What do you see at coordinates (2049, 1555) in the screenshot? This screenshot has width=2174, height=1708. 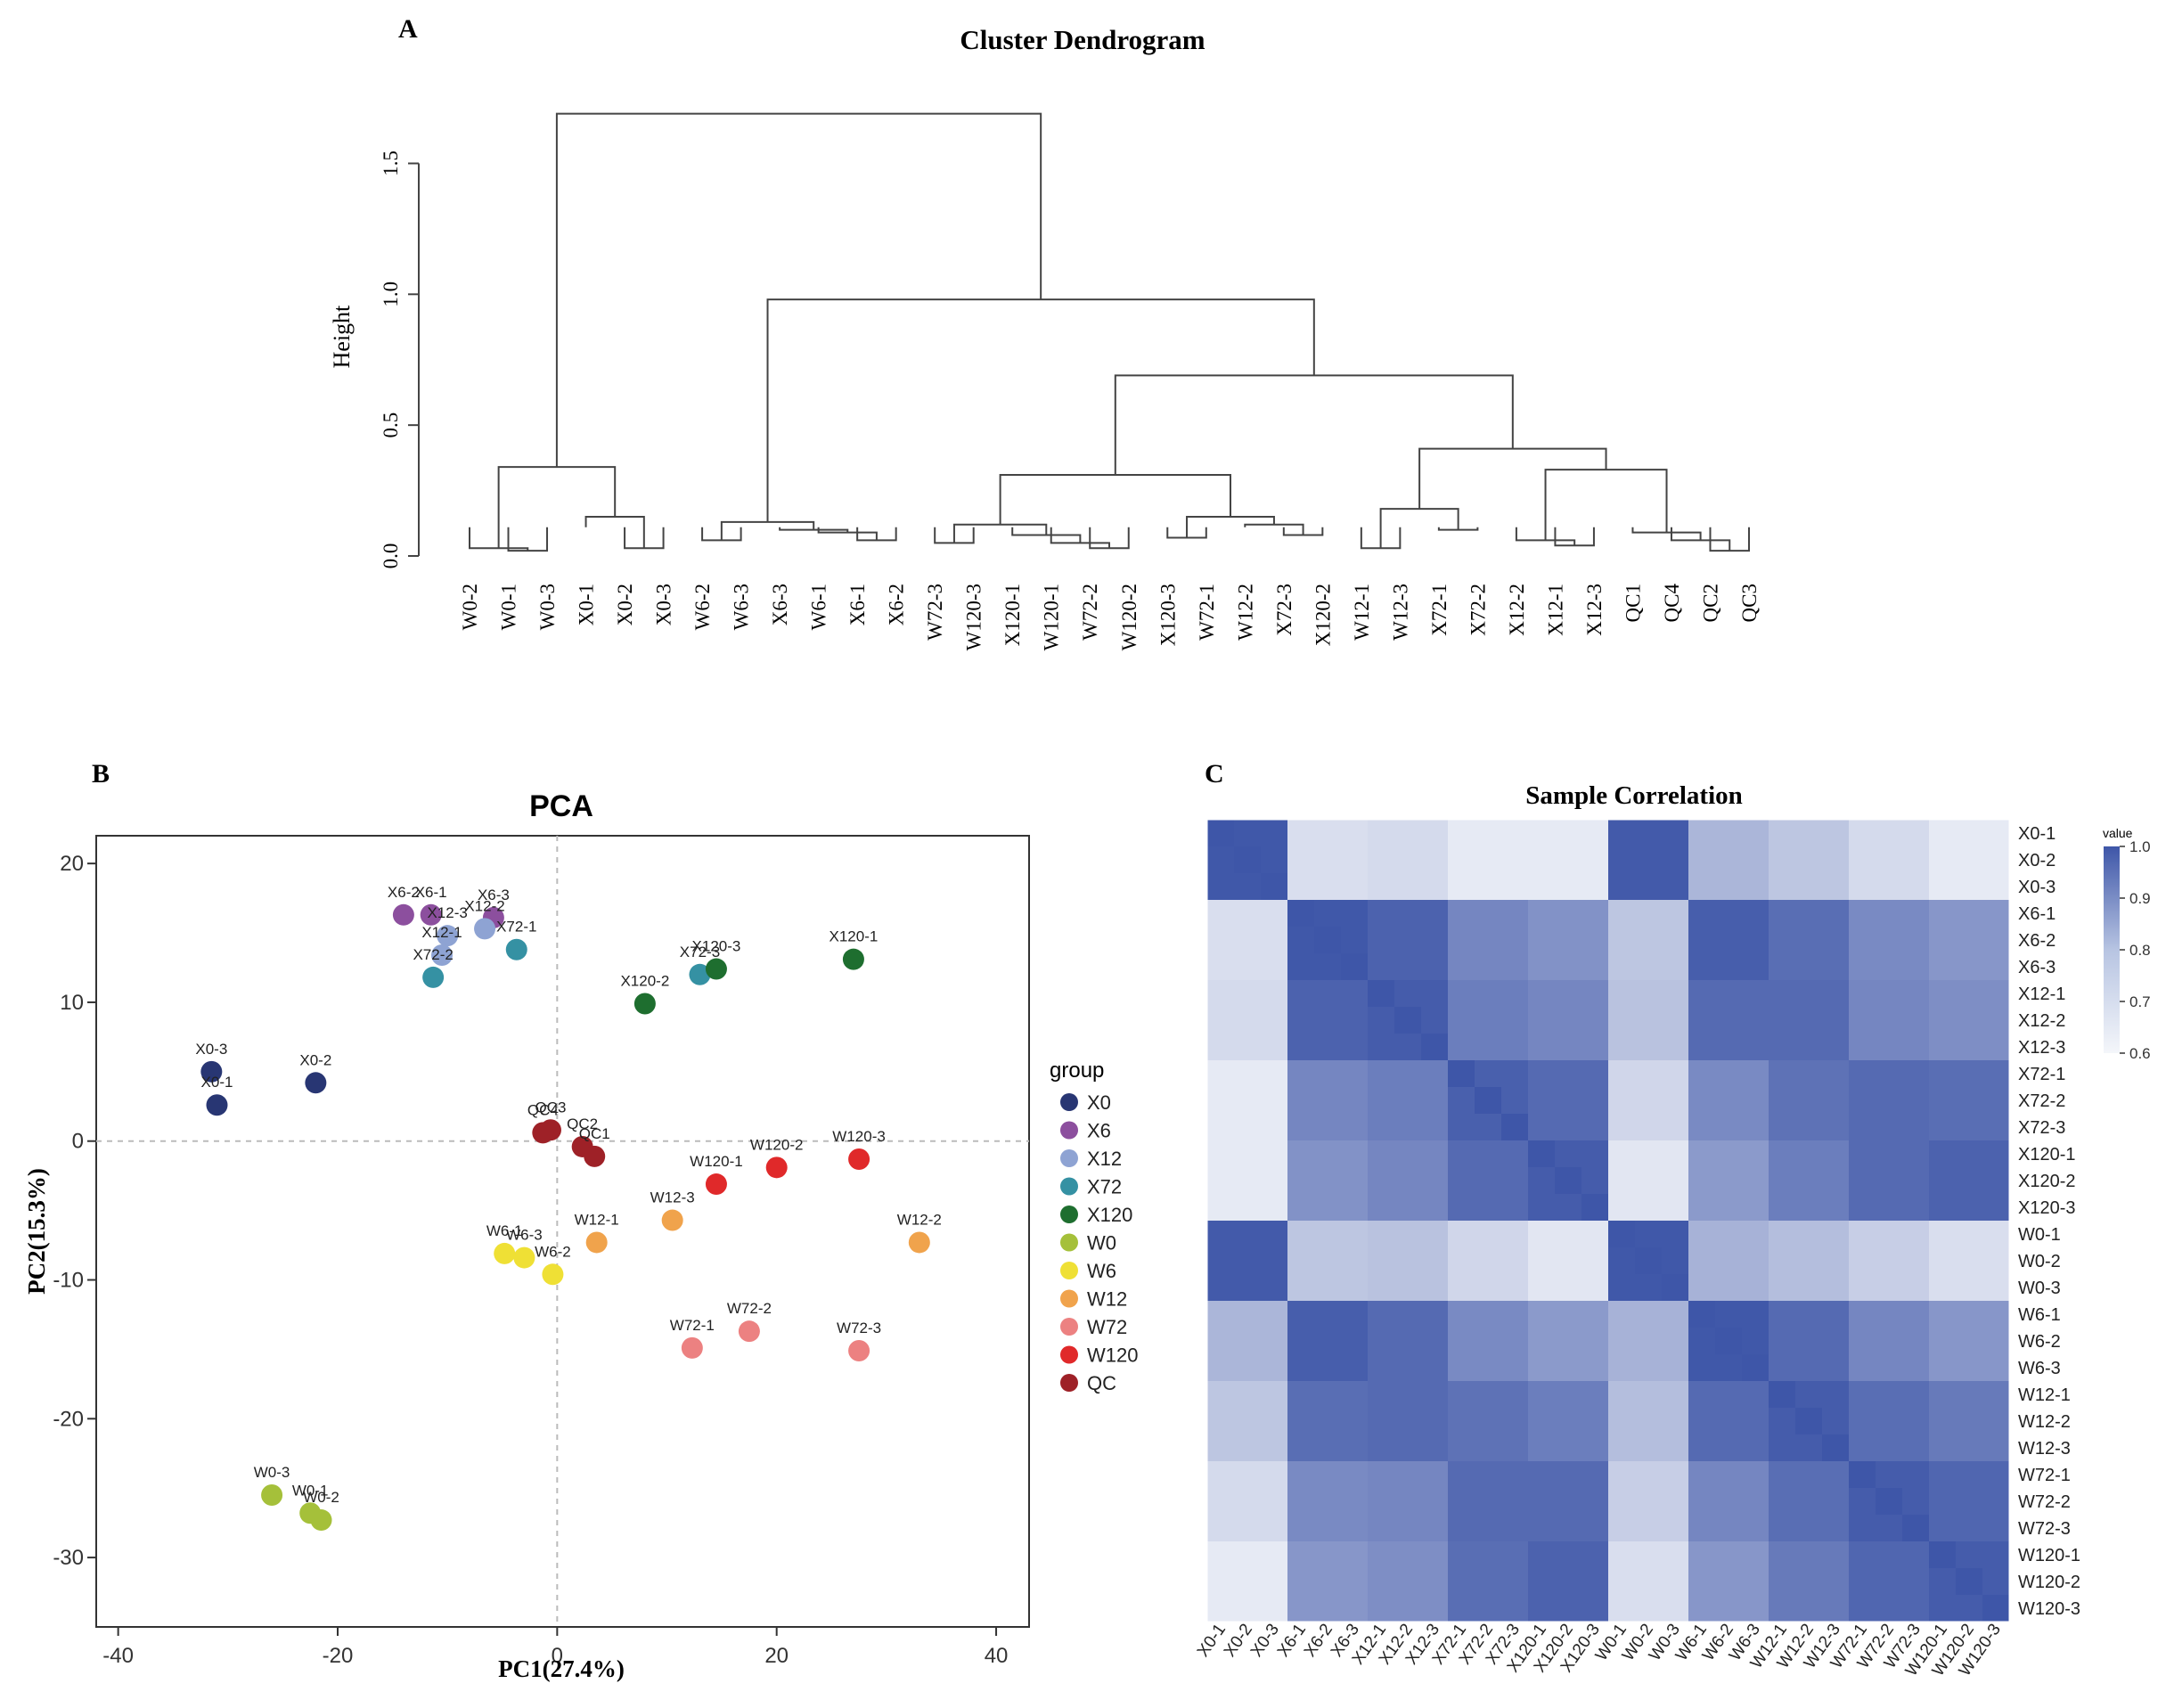 I see `heatmap-row-label: W120-1` at bounding box center [2049, 1555].